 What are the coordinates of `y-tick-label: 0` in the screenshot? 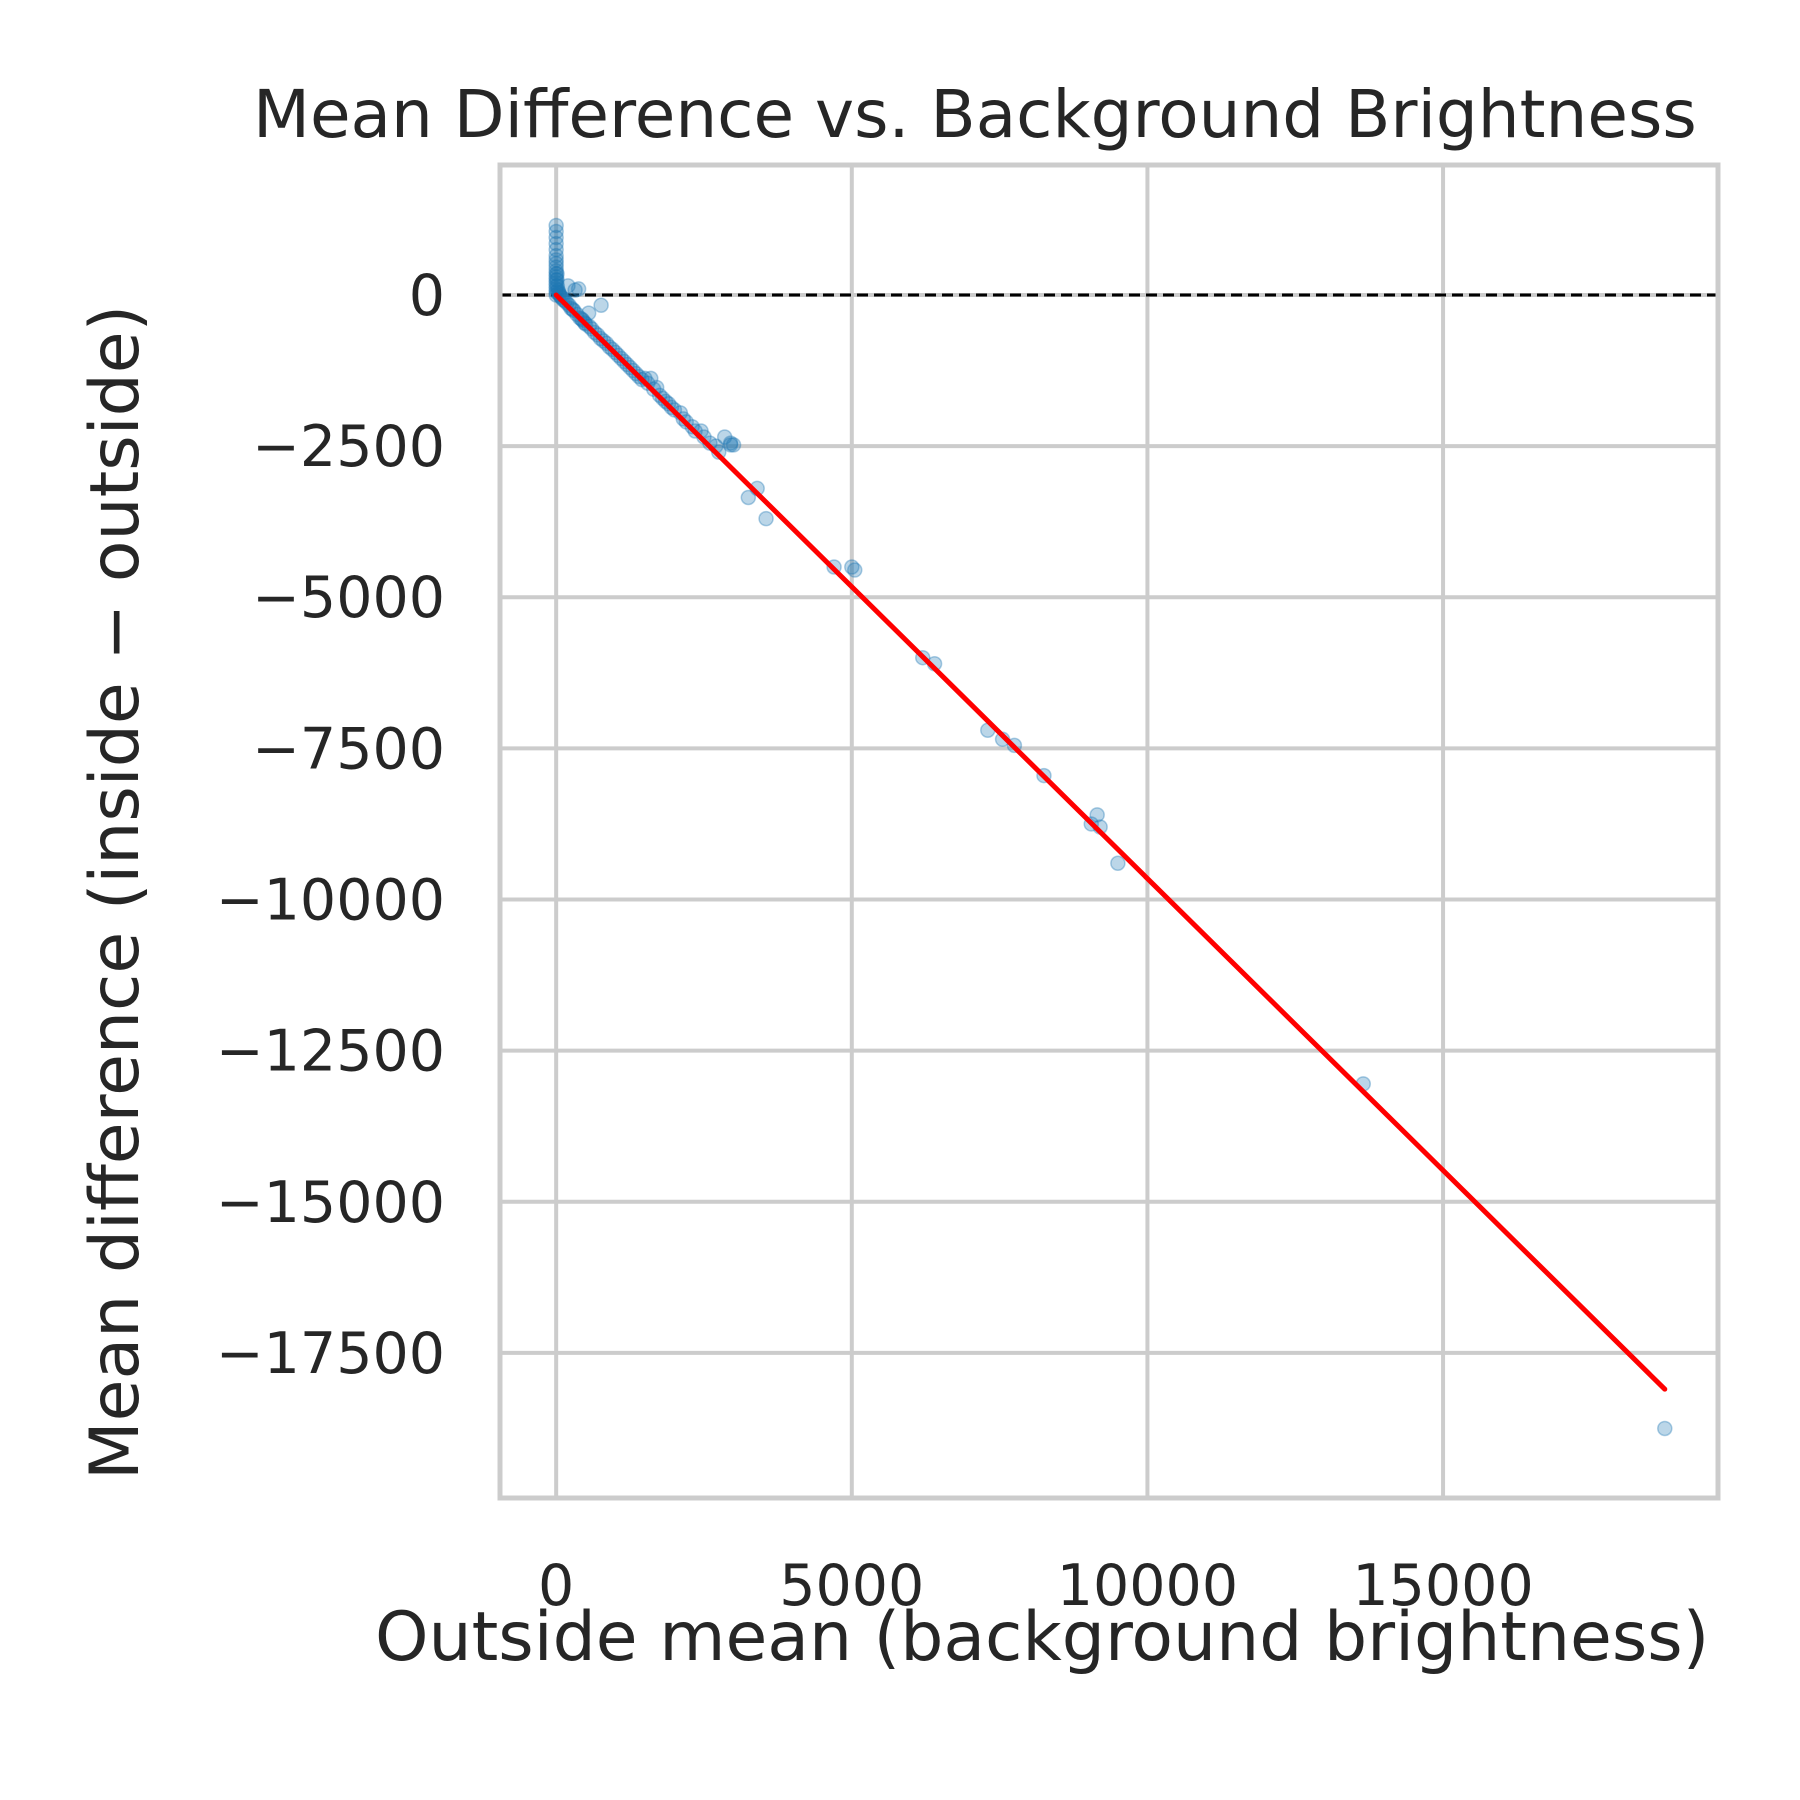 It's located at (427, 296).